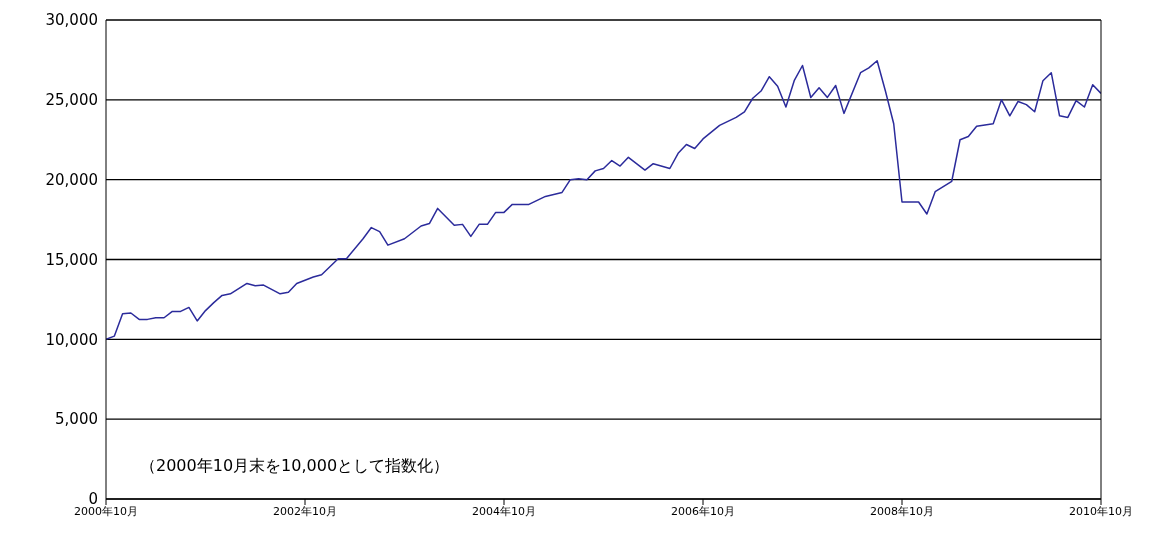 The width and height of the screenshot is (1149, 537). What do you see at coordinates (902, 511) in the screenshot?
I see `x-tick-label: 2008年10月` at bounding box center [902, 511].